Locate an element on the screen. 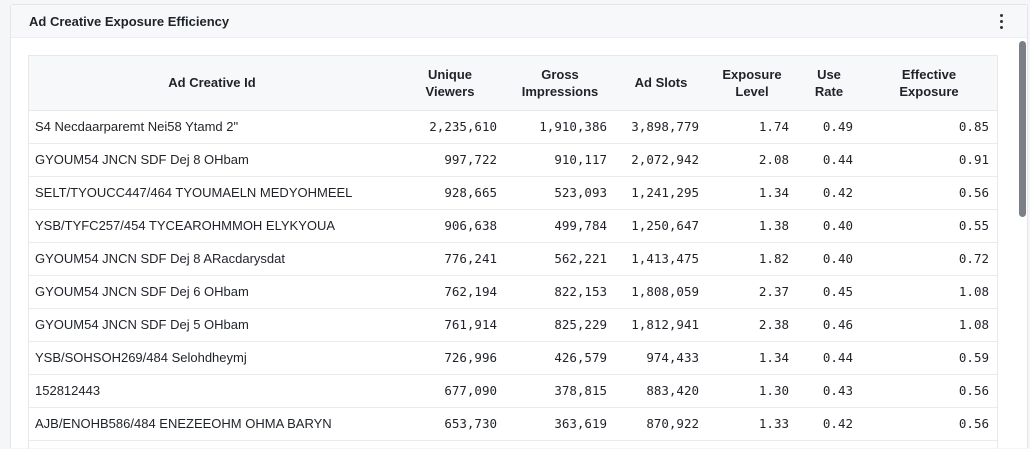  cell-value: 677,090 is located at coordinates (450, 391).